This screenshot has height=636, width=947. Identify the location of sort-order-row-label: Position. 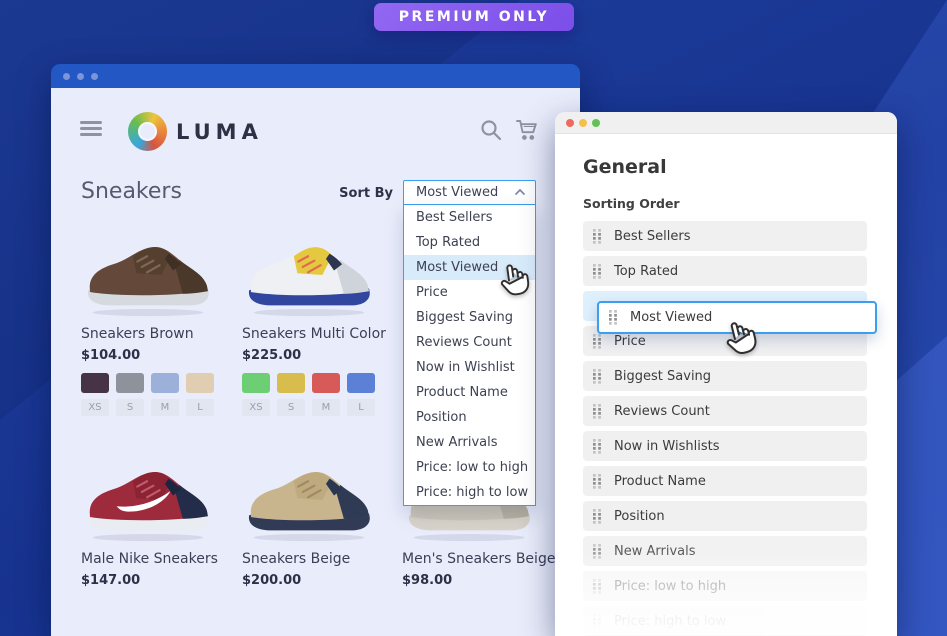
(639, 516).